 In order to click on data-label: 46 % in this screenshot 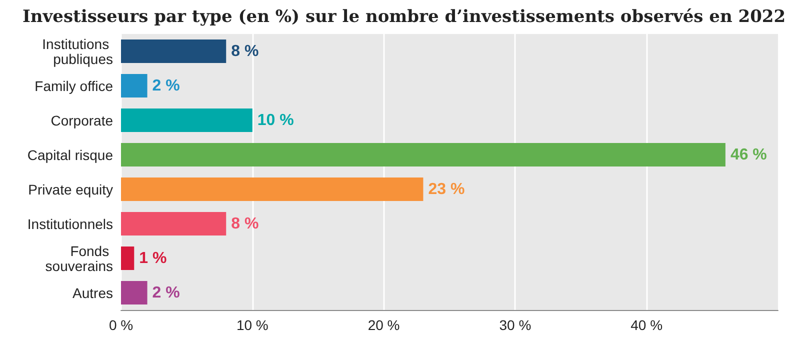, I will do `click(748, 155)`.